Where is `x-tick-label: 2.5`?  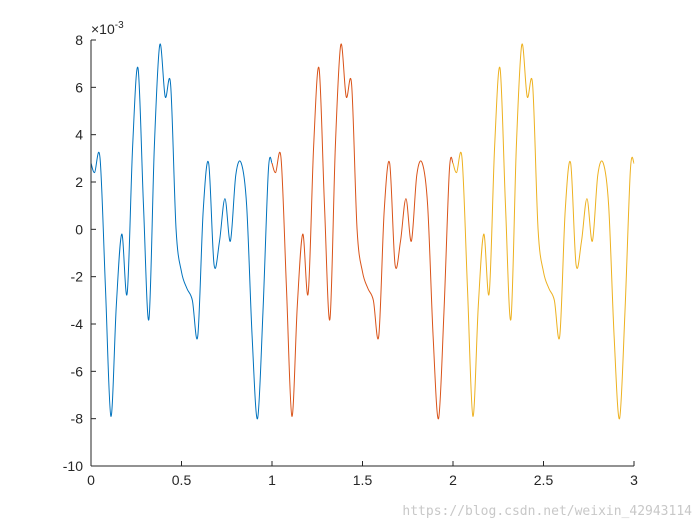
x-tick-label: 2.5 is located at coordinates (544, 480).